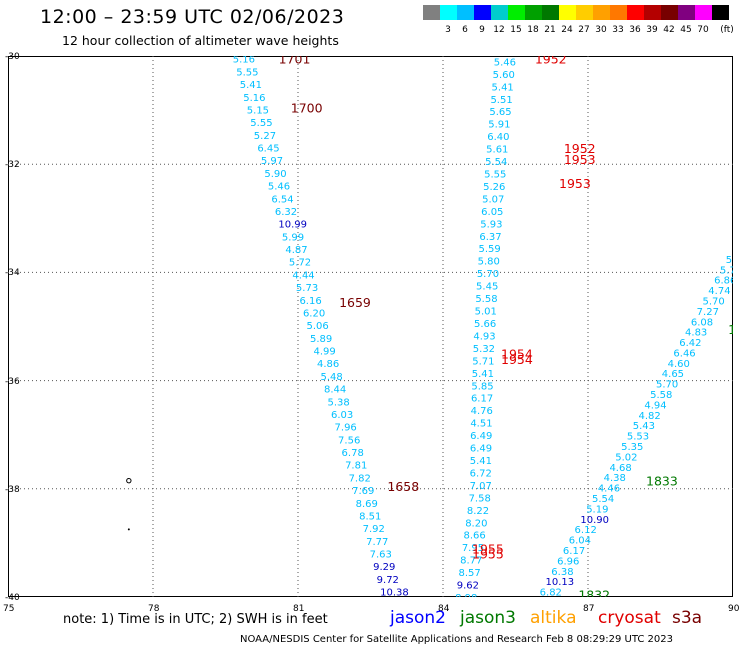 The height and width of the screenshot is (650, 740). What do you see at coordinates (367, 504) in the screenshot?
I see `swh-value: 8.69` at bounding box center [367, 504].